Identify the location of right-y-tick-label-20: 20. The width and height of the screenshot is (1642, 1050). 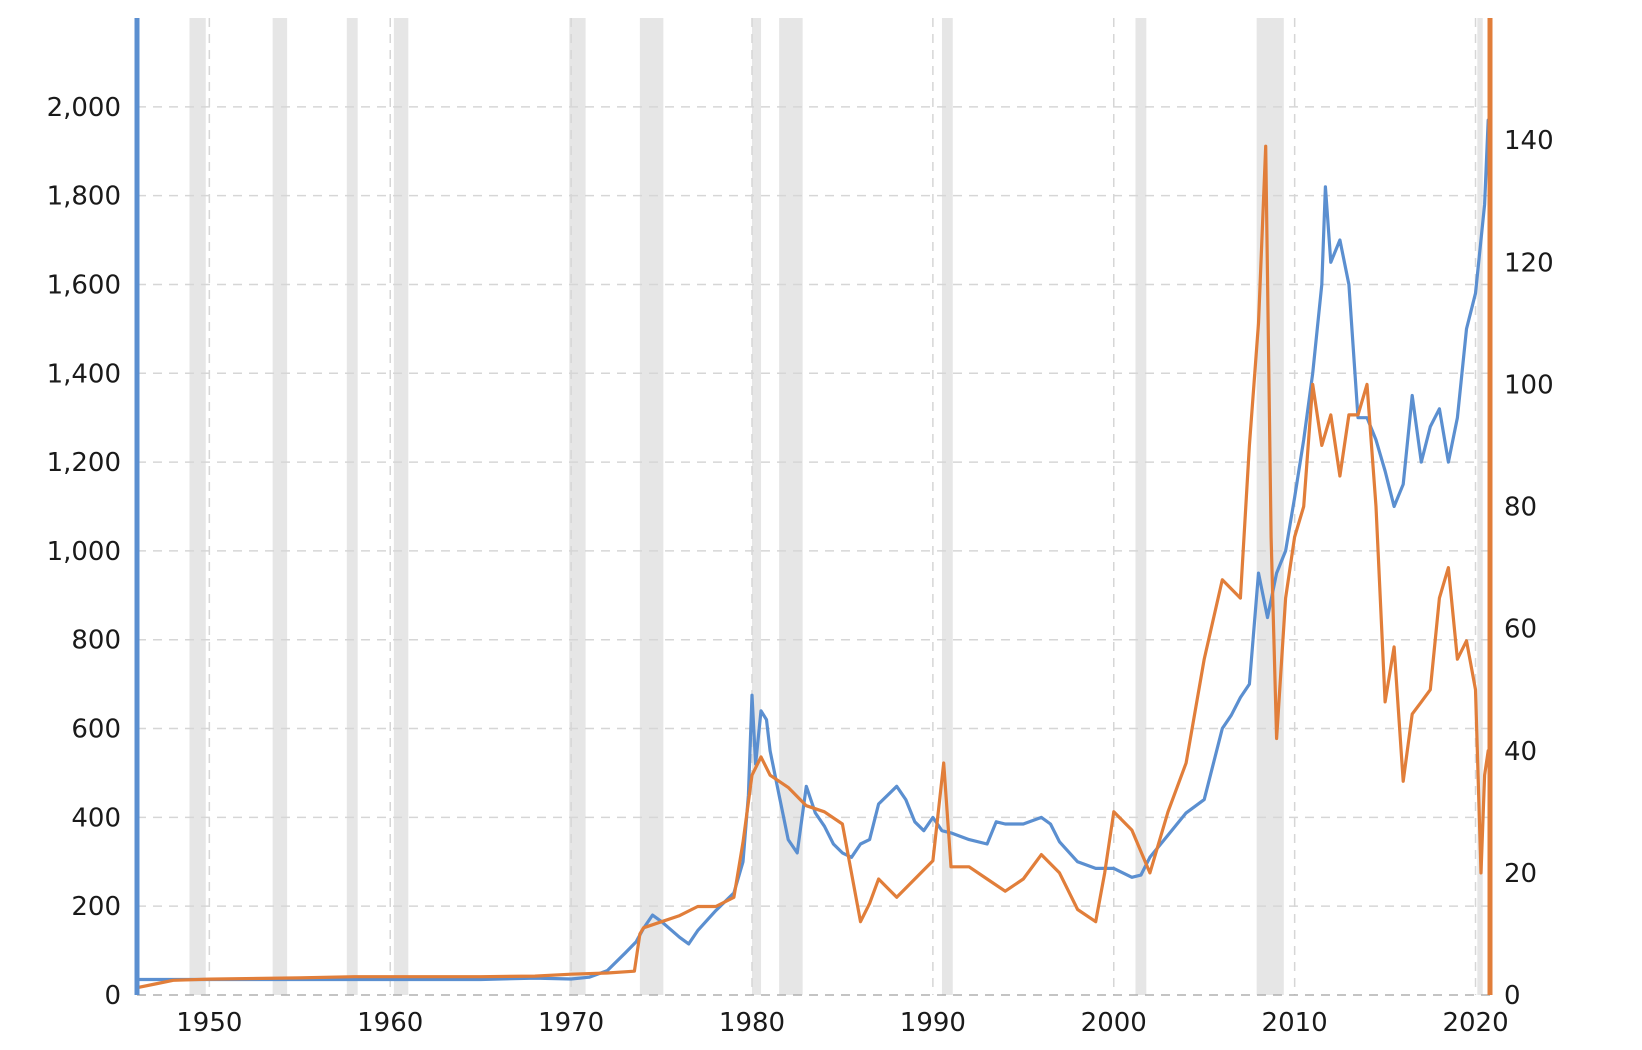
(1520, 874).